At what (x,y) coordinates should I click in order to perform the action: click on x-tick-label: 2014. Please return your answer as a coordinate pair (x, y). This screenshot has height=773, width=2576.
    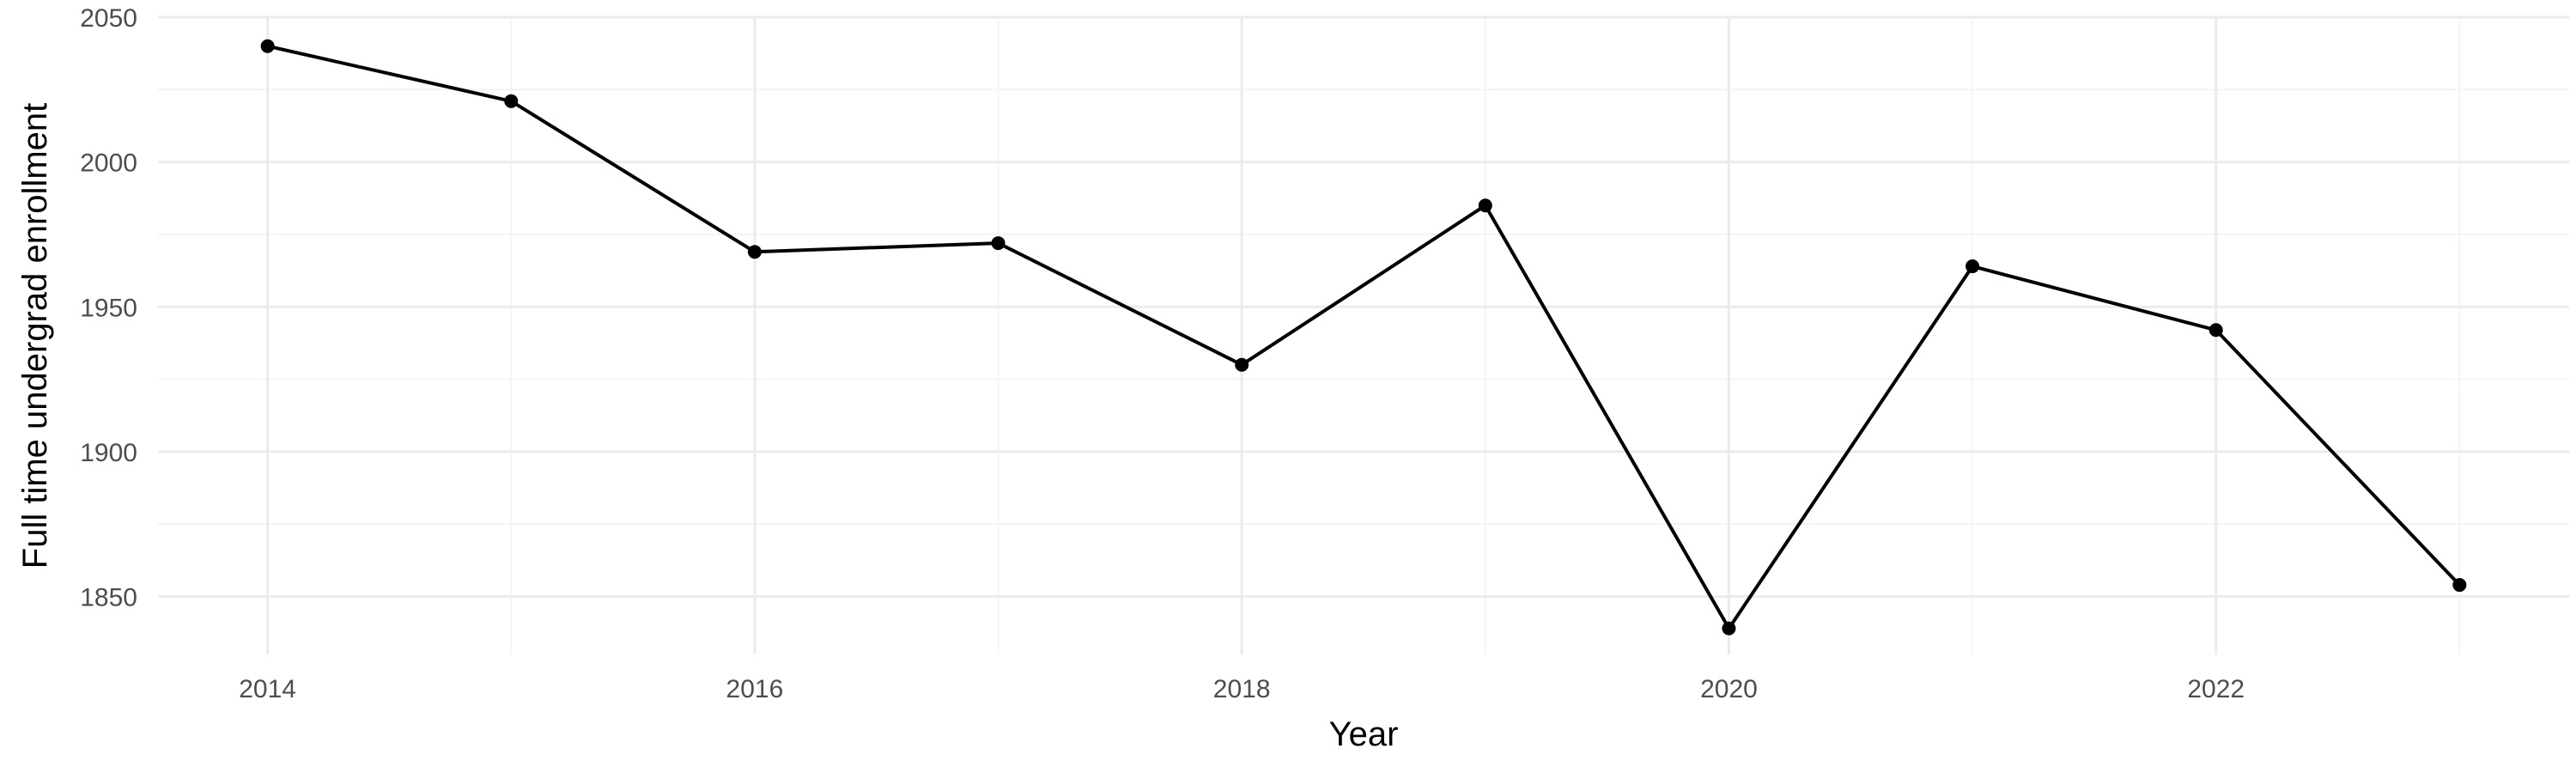
    Looking at the image, I should click on (268, 689).